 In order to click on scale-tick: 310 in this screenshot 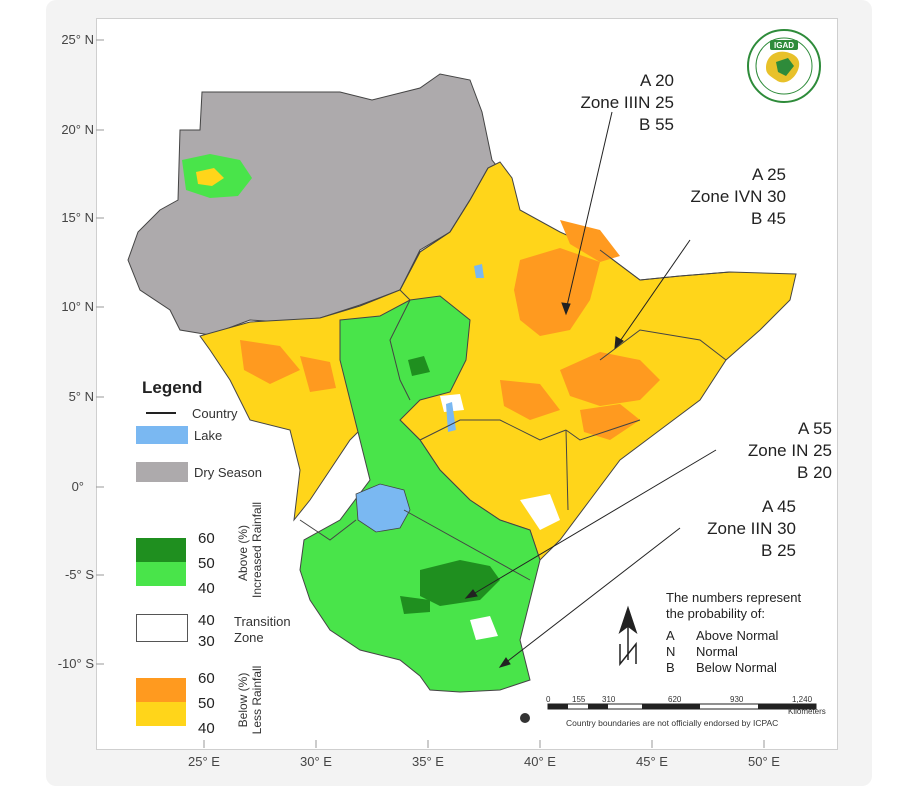, I will do `click(609, 699)`.